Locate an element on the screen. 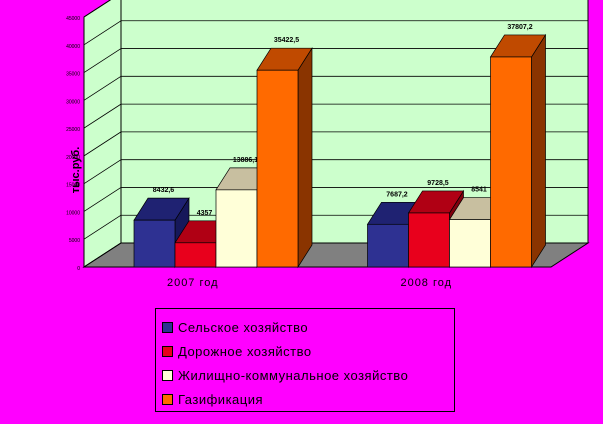 The height and width of the screenshot is (424, 603). data-label: 9728,5 is located at coordinates (438, 183).